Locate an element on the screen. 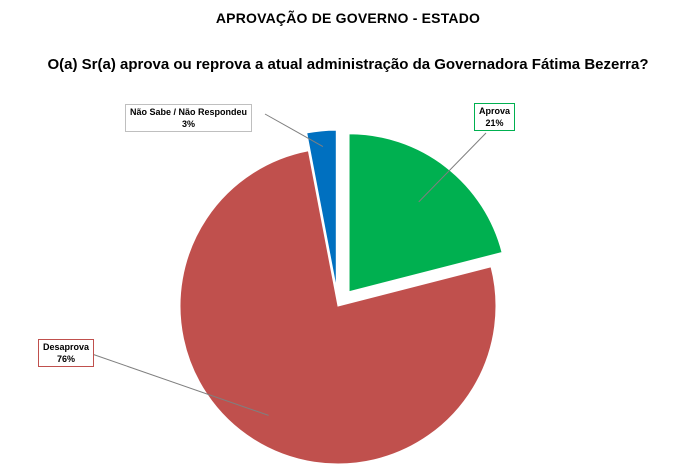  leader-nao-sabe is located at coordinates (294, 130).